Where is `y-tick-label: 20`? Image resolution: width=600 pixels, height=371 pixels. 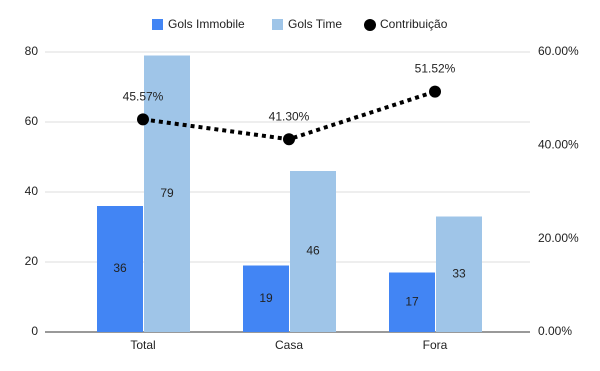
y-tick-label: 20 is located at coordinates (32, 261).